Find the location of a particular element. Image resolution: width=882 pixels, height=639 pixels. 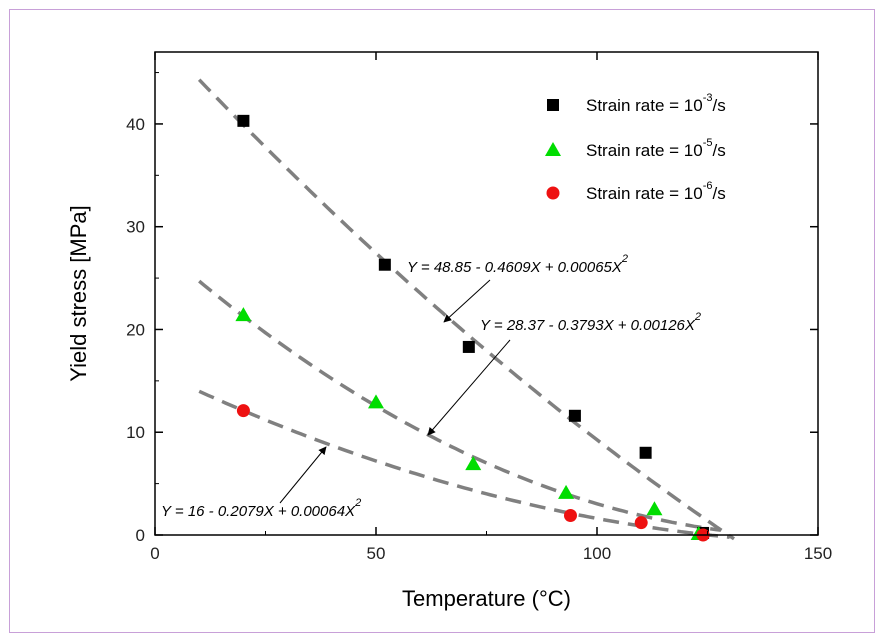

fit-equation-3: Y = 16 - 0.2079X + 0.00064X2 is located at coordinates (261, 508).